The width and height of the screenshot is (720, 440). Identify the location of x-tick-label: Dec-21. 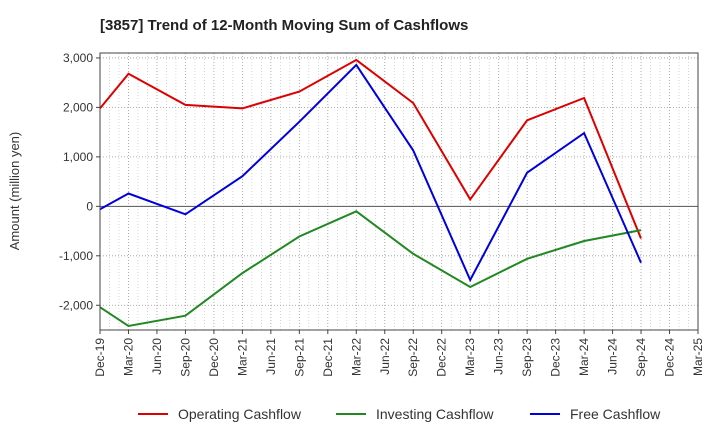
(328, 357).